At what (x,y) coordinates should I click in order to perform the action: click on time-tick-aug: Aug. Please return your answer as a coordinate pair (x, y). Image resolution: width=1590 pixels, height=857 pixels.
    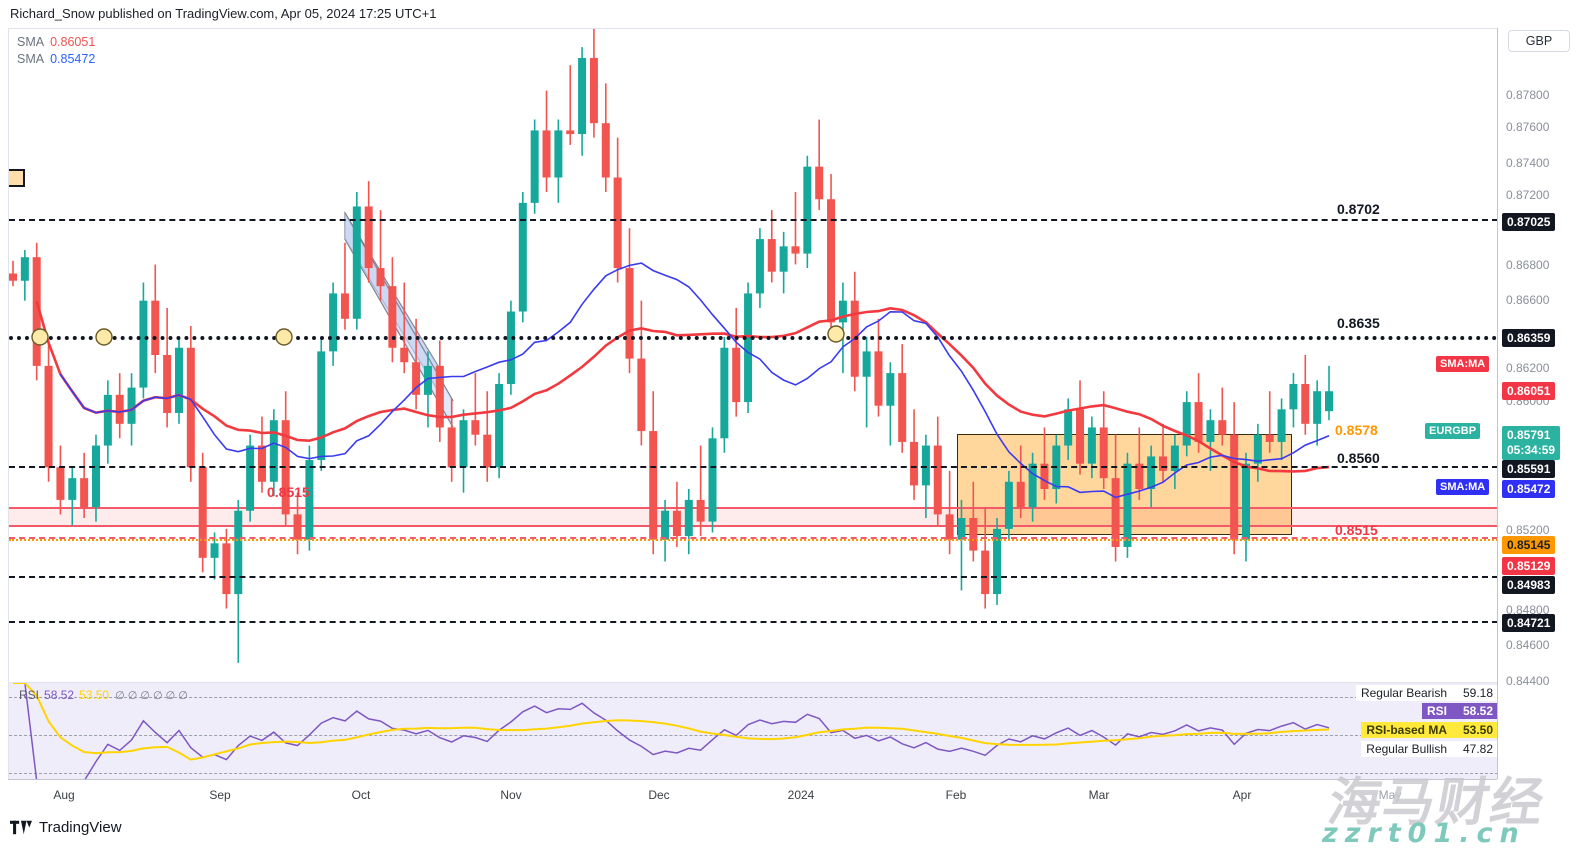
    Looking at the image, I should click on (64, 795).